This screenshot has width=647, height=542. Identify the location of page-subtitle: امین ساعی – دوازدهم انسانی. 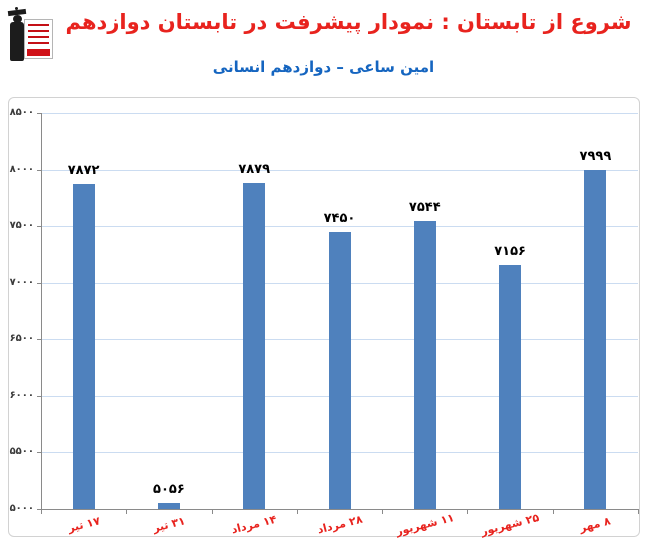
(323, 67).